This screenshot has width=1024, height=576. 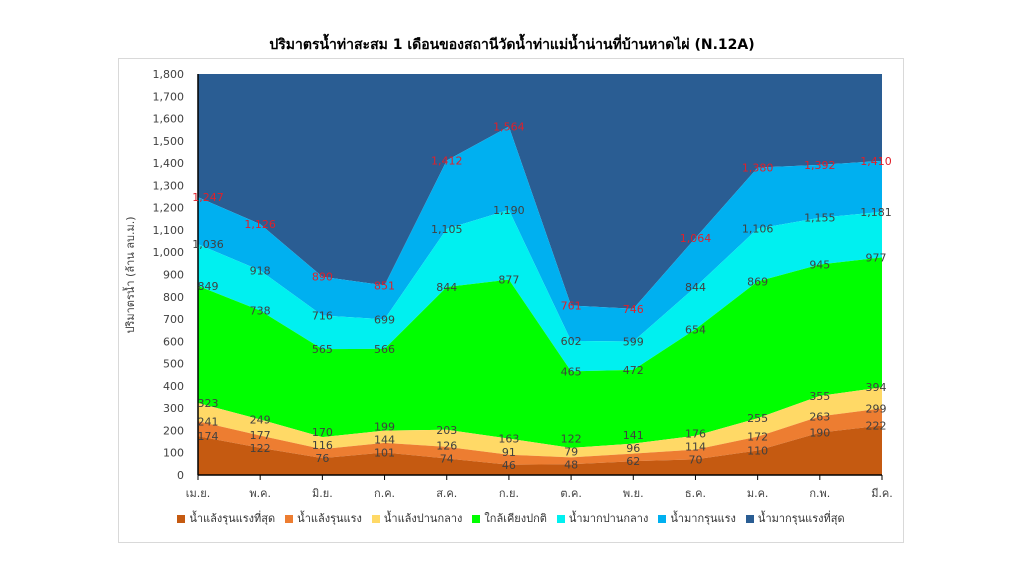 What do you see at coordinates (180, 475) in the screenshot?
I see `y-tick-label: 0` at bounding box center [180, 475].